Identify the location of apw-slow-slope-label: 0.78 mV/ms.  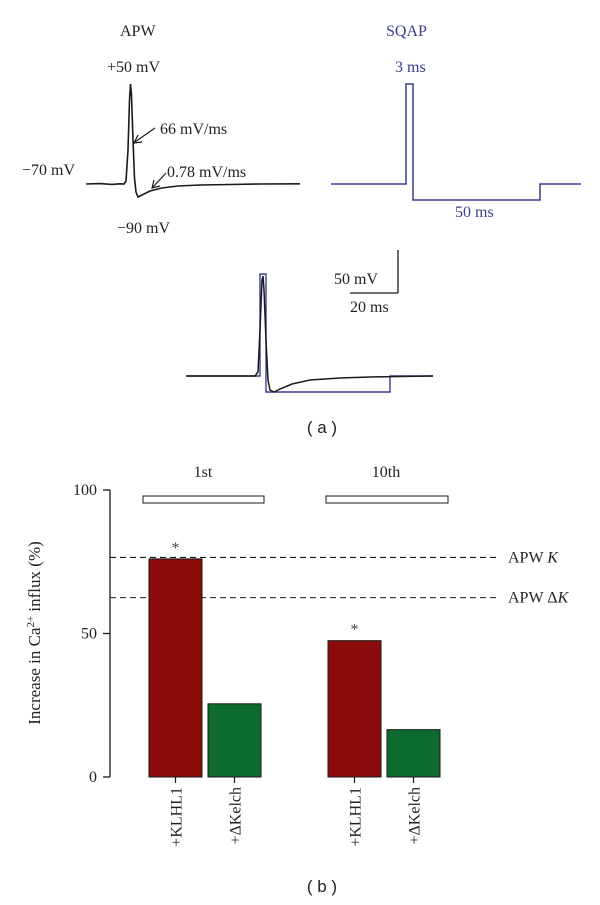
(206, 172).